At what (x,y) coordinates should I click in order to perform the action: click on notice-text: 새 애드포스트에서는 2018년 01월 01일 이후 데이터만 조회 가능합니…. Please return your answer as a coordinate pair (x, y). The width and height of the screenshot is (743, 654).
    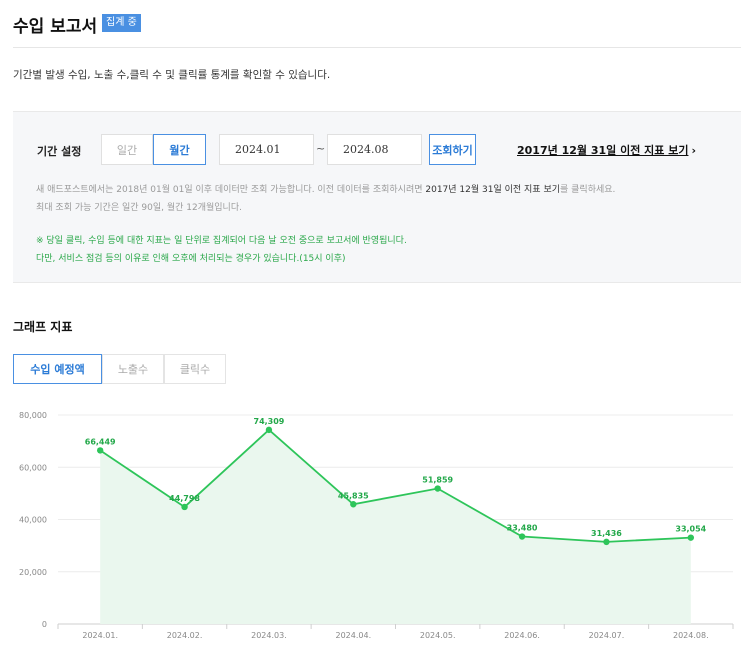
    Looking at the image, I should click on (231, 190).